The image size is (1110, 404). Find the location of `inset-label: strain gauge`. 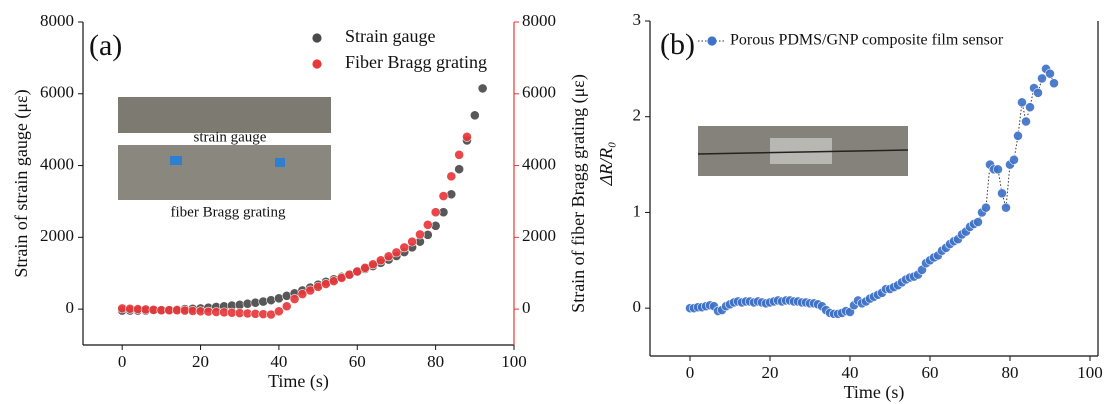

inset-label: strain gauge is located at coordinates (230, 137).